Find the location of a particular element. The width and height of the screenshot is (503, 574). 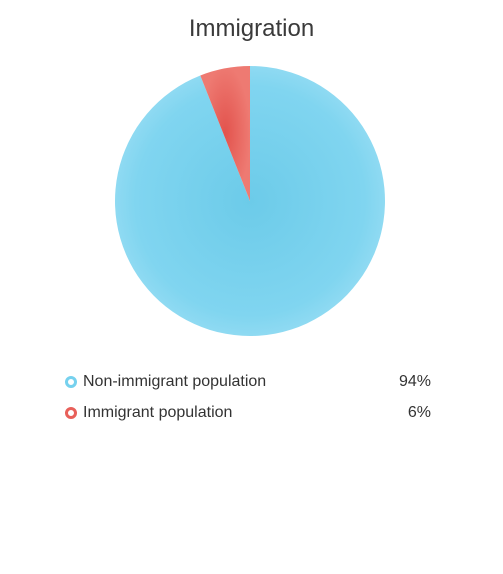

legend-label: Immigrant population is located at coordinates (158, 412).